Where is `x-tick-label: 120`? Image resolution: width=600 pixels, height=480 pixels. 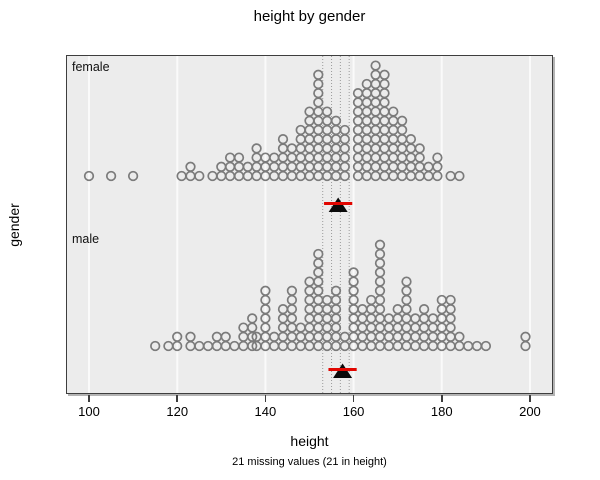 x-tick-label: 120 is located at coordinates (177, 411).